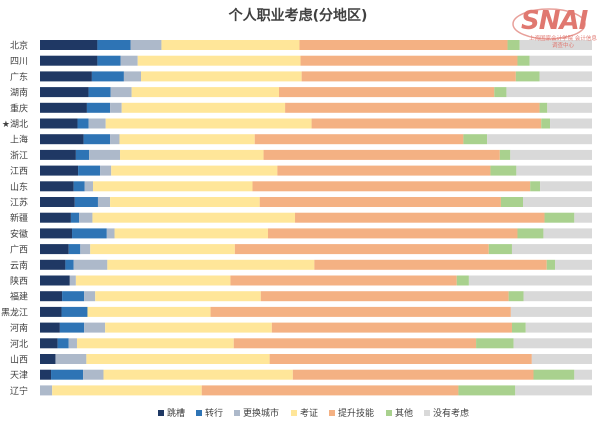 The width and height of the screenshot is (597, 442). I want to click on category-label: 江苏, so click(19, 203).